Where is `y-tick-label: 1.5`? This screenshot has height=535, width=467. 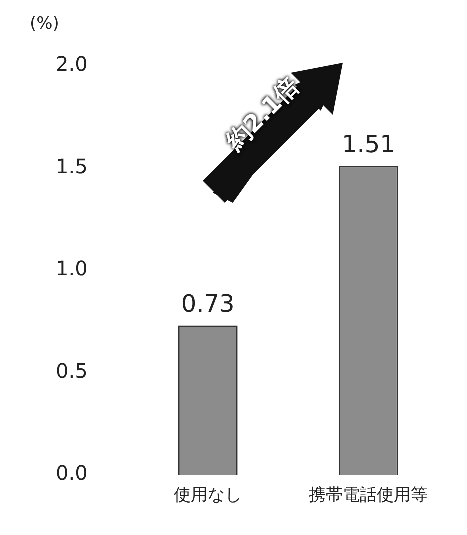 y-tick-label: 1.5 is located at coordinates (72, 166).